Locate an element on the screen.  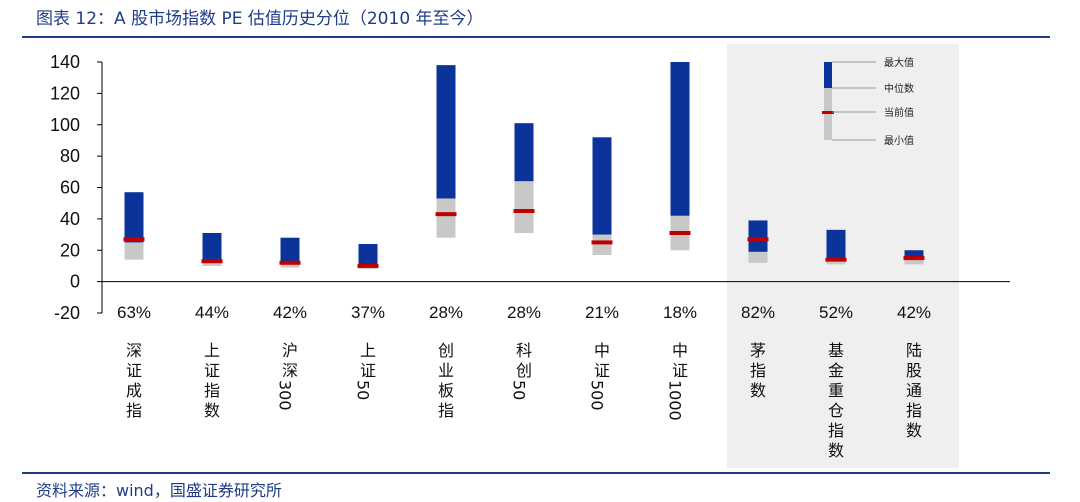
category-label-part: 仓 is located at coordinates (836, 410).